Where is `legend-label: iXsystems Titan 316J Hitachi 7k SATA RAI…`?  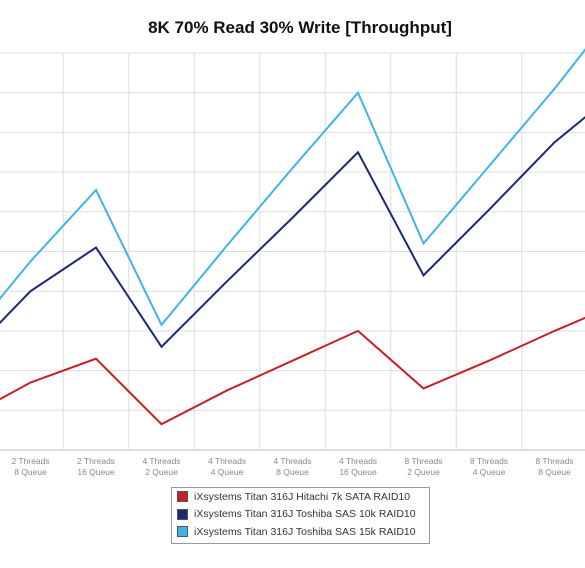
legend-label: iXsystems Titan 316J Hitachi 7k SATA RAI… is located at coordinates (302, 496).